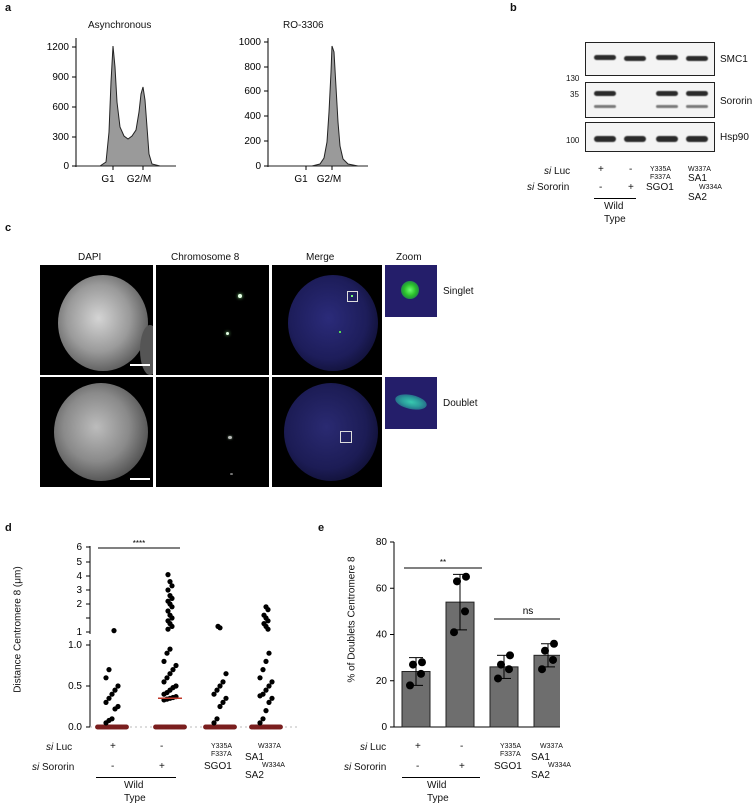  Describe the element at coordinates (697, 178) in the screenshot. I see `b-mut2-name1: SA1` at that location.